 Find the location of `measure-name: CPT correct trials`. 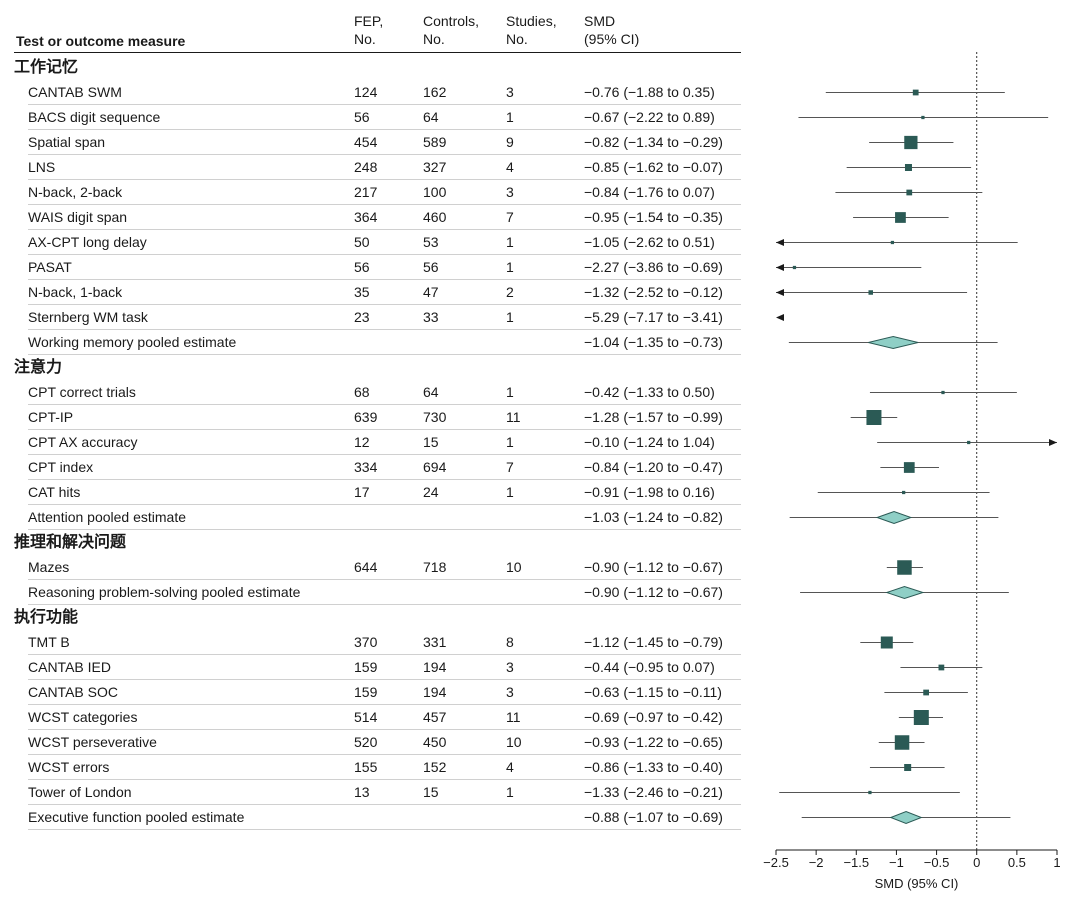

measure-name: CPT correct trials is located at coordinates (82, 392).